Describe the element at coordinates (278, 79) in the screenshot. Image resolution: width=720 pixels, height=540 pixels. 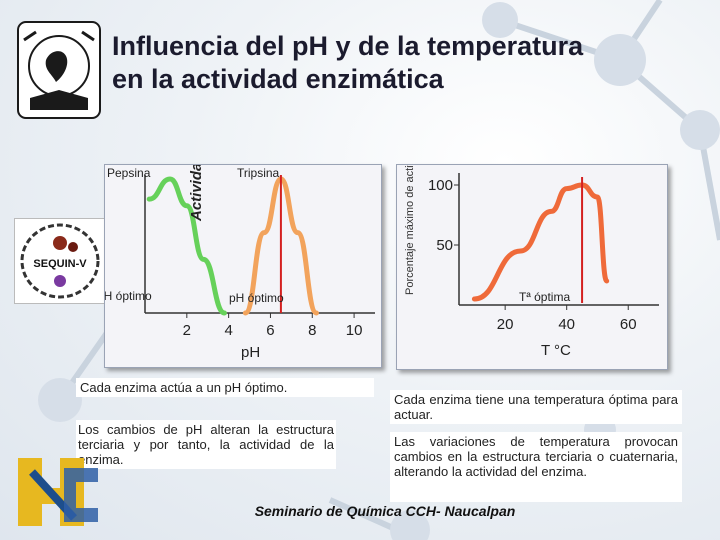
I see `title-line-2: en la actividad enzimática` at that location.